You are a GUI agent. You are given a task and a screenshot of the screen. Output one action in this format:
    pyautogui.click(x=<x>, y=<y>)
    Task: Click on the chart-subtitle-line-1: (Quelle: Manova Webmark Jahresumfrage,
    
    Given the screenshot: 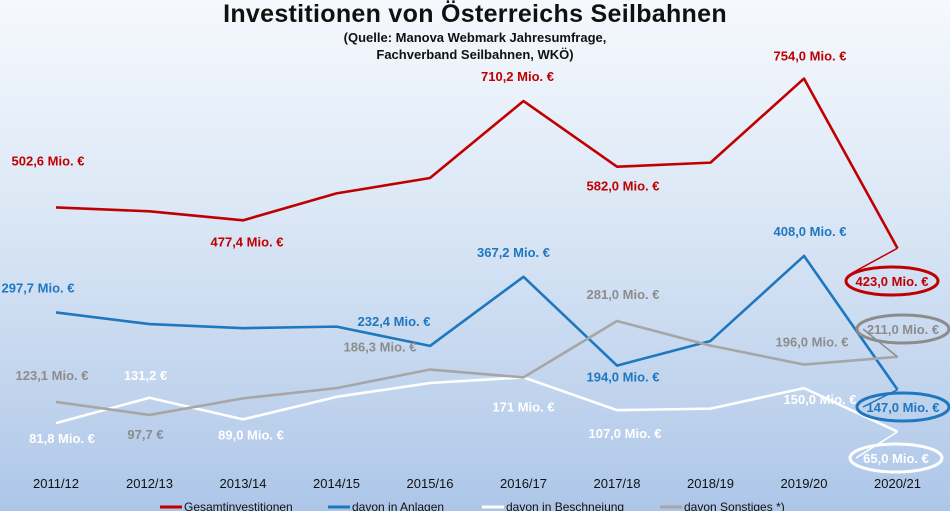 What is the action you would take?
    pyautogui.click(x=475, y=37)
    